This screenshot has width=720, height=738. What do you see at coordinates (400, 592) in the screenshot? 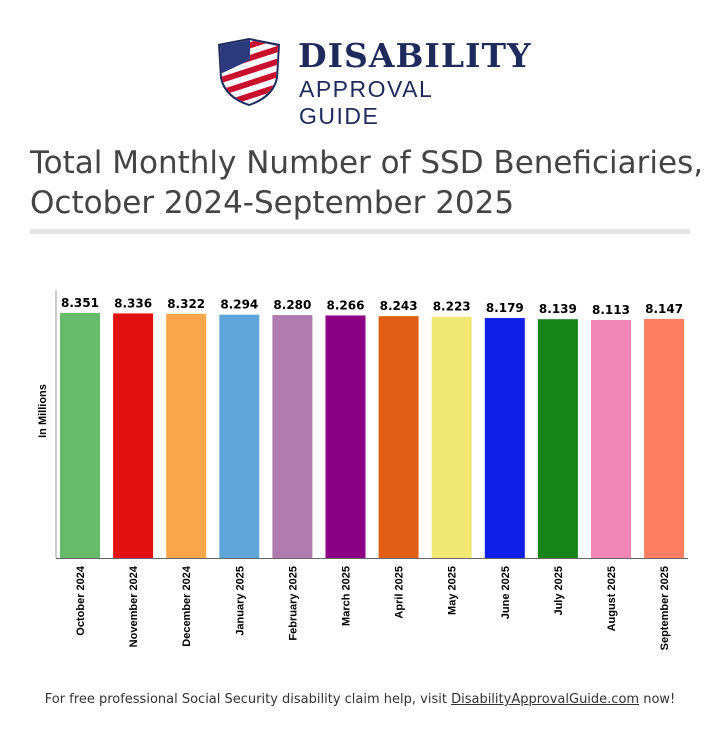
I see `x-tick-label: April 2025` at bounding box center [400, 592].